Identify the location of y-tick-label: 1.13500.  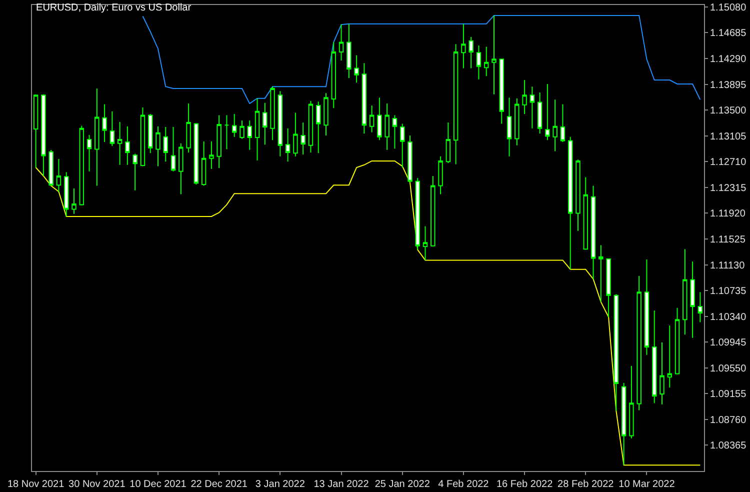
(728, 111).